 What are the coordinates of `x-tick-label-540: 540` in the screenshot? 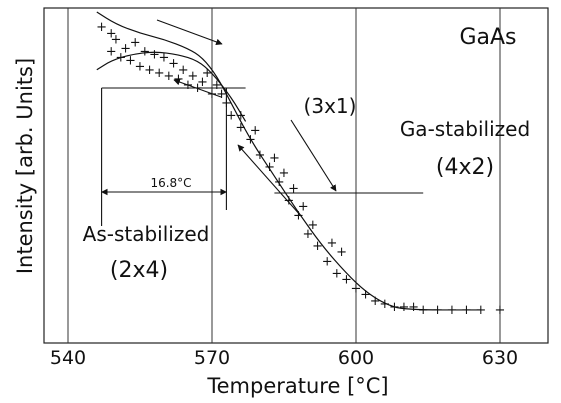 It's located at (68, 358).